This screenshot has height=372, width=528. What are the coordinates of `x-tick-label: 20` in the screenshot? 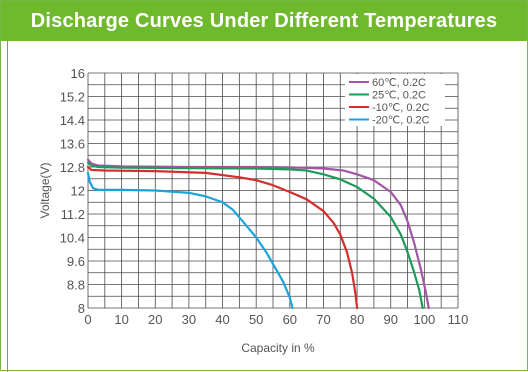 It's located at (155, 319).